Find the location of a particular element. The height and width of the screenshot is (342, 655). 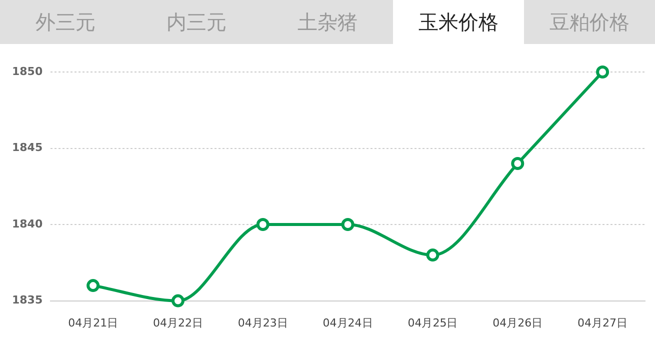

chart-title: 玉米价格 is located at coordinates (458, 22).